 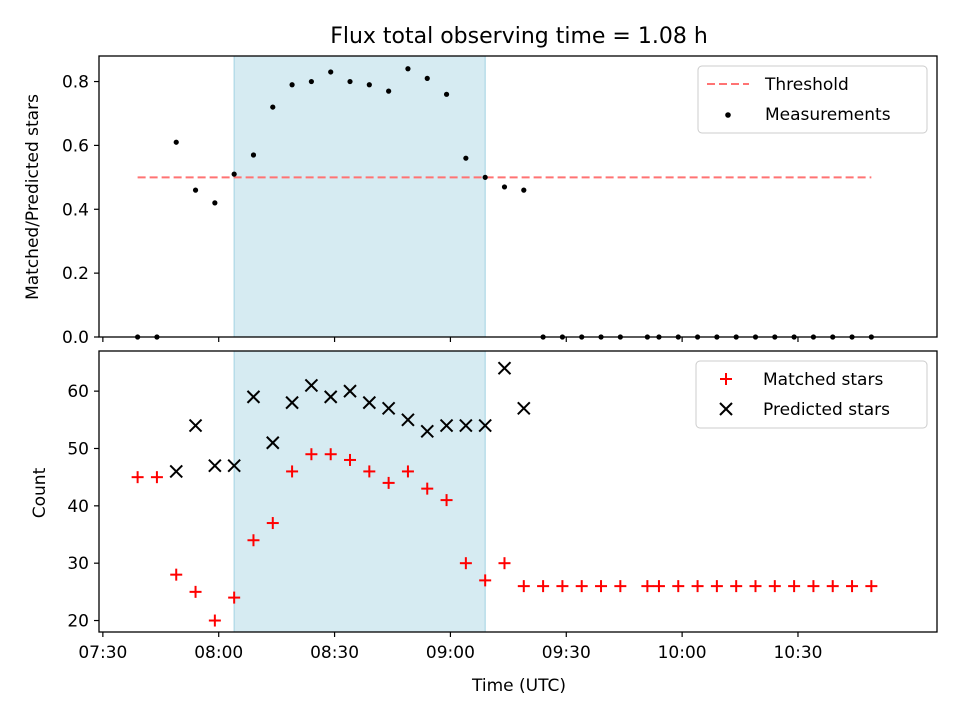 What do you see at coordinates (78, 564) in the screenshot?
I see `y-tick-label: 30` at bounding box center [78, 564].